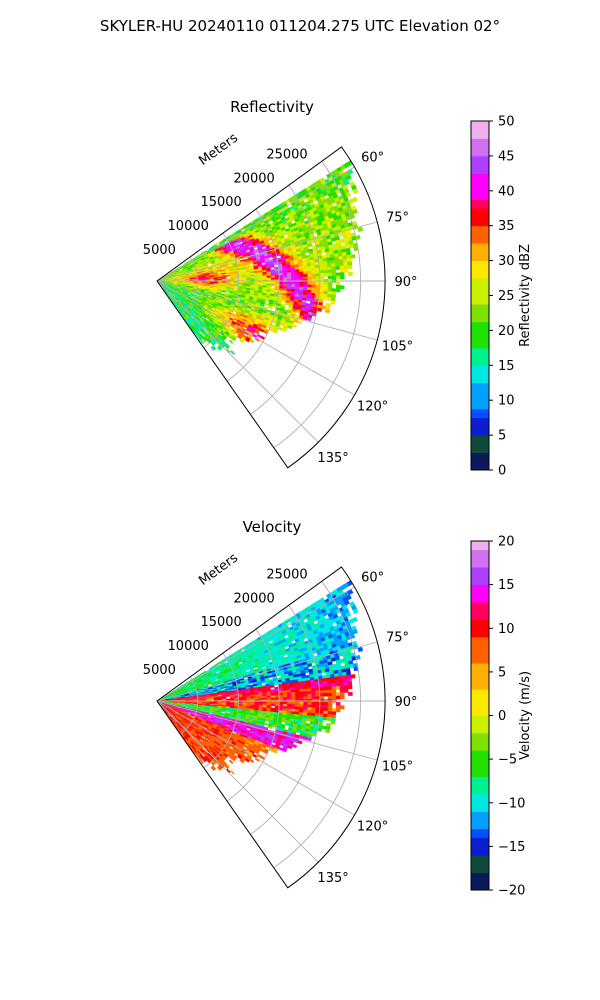 This screenshot has height=1000, width=600. What do you see at coordinates (502, 436) in the screenshot?
I see `reflectivity-colorbar-tick-label: 5` at bounding box center [502, 436].